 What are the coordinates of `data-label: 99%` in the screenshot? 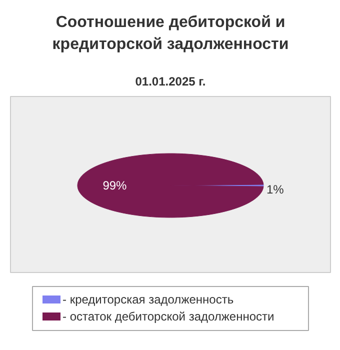 It's located at (115, 185).